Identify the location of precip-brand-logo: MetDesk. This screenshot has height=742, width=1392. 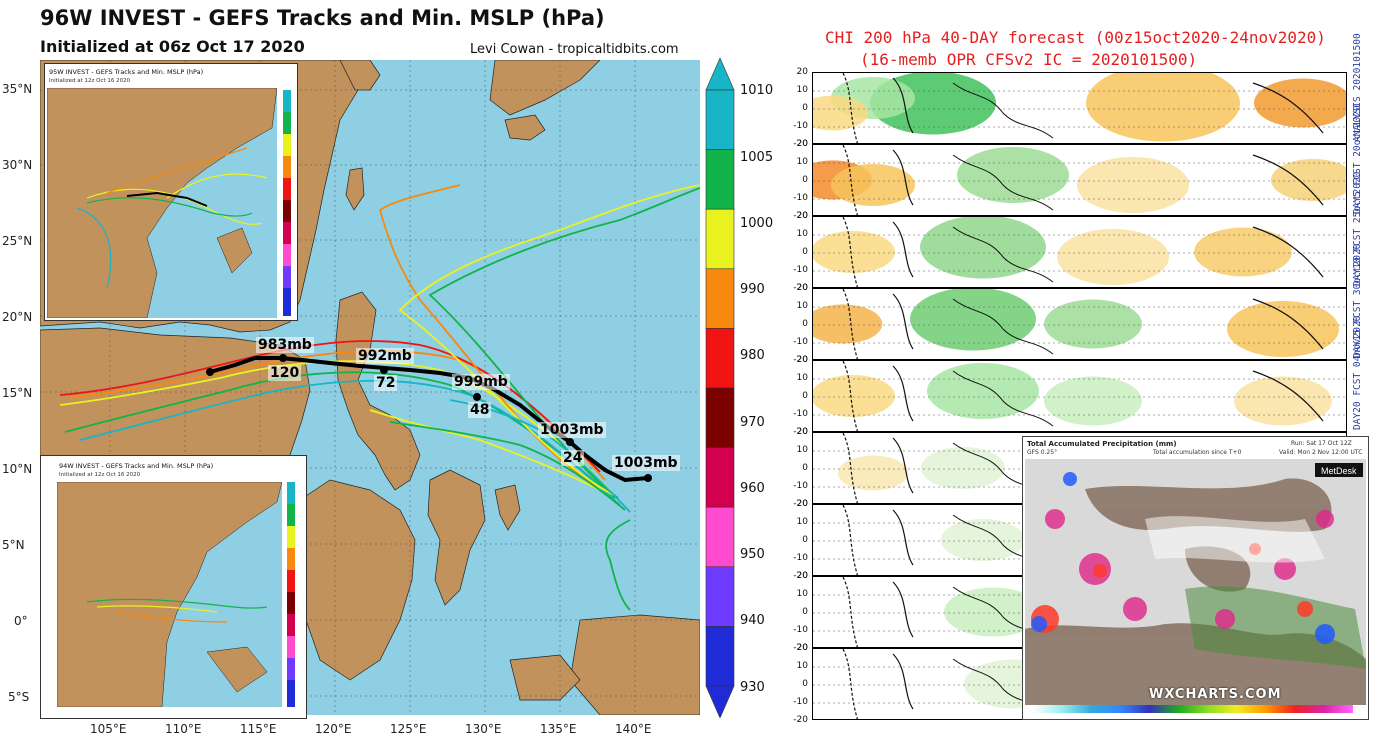
(1339, 471).